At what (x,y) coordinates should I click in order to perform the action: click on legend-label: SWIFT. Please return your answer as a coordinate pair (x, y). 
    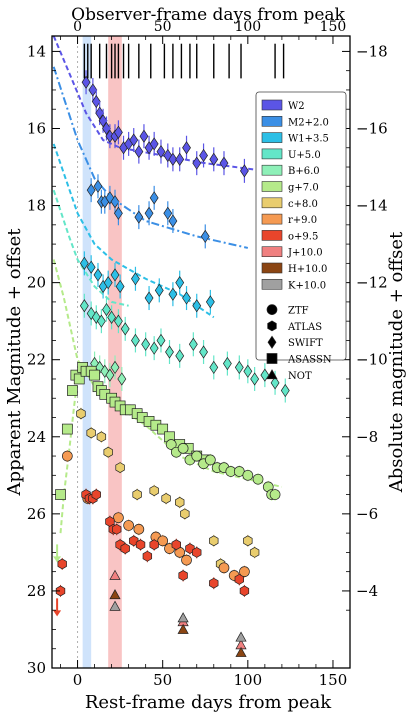
    Looking at the image, I should click on (305, 343).